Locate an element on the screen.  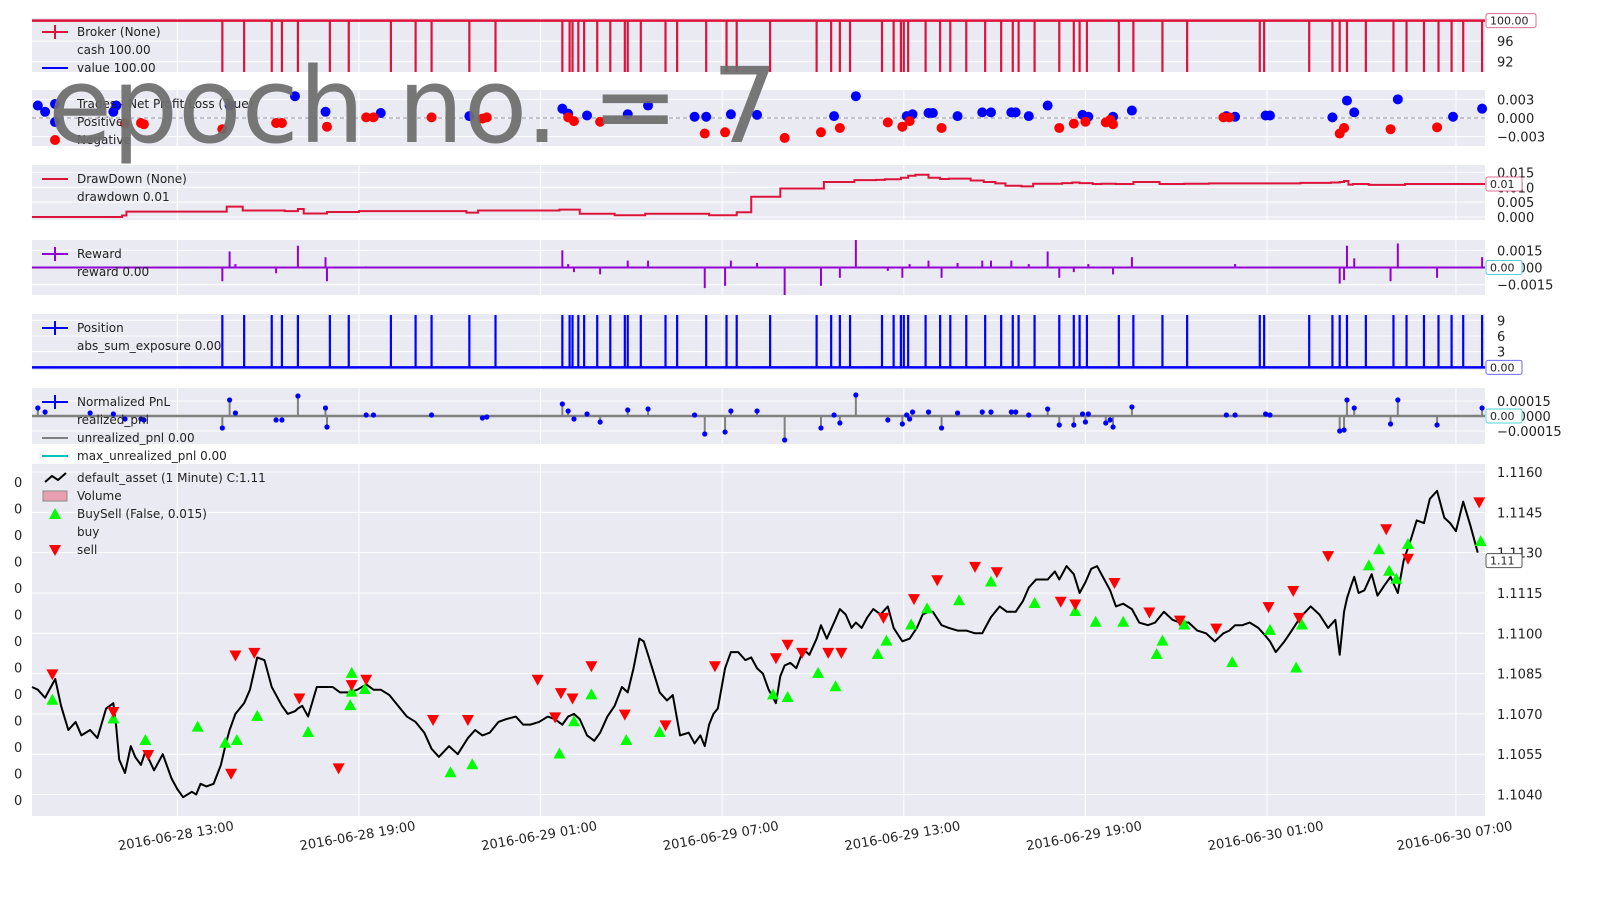
epoch-overlay-text: epoch no. = 7 is located at coordinates (413, 106).